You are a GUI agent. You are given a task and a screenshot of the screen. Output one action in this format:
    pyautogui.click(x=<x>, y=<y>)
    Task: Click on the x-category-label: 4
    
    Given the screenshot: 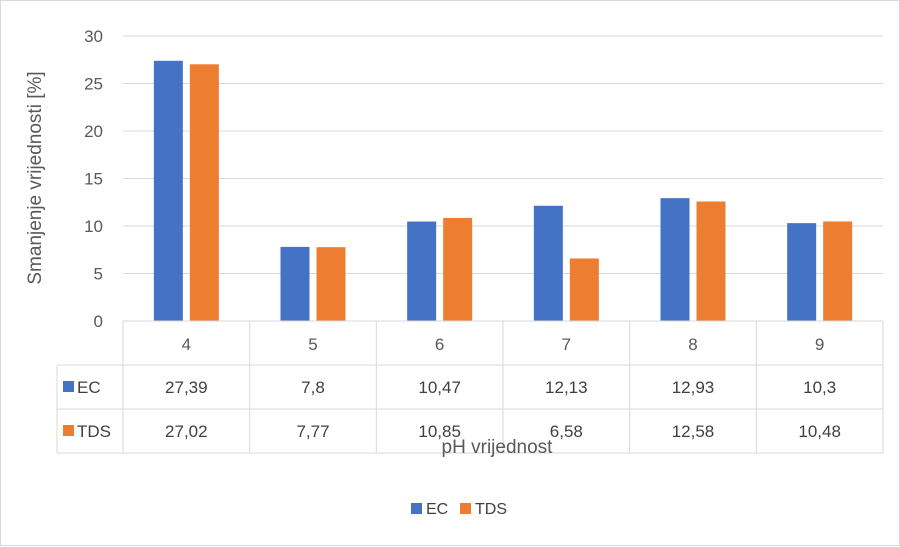 What is the action you would take?
    pyautogui.click(x=186, y=344)
    